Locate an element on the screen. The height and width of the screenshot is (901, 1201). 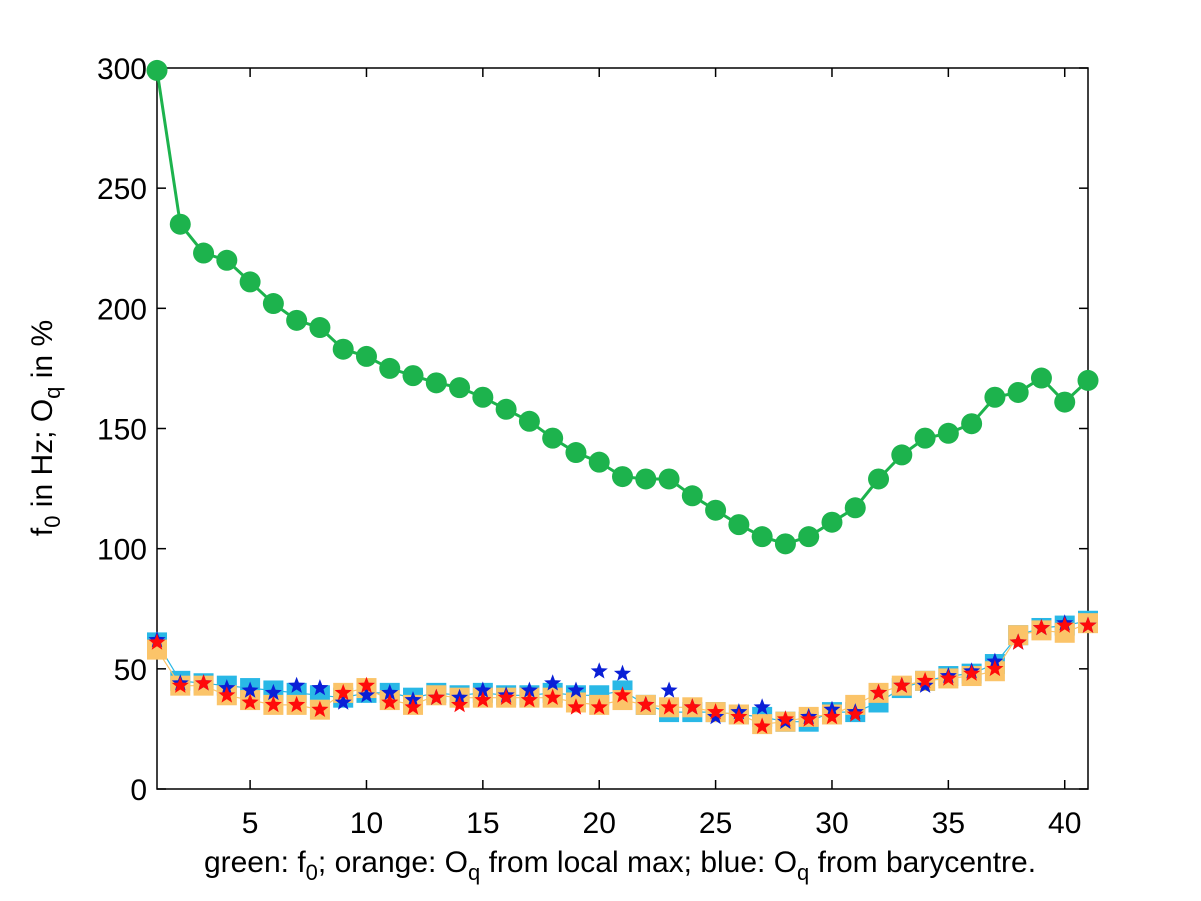
x-tick-label: 40 is located at coordinates (1064, 823).